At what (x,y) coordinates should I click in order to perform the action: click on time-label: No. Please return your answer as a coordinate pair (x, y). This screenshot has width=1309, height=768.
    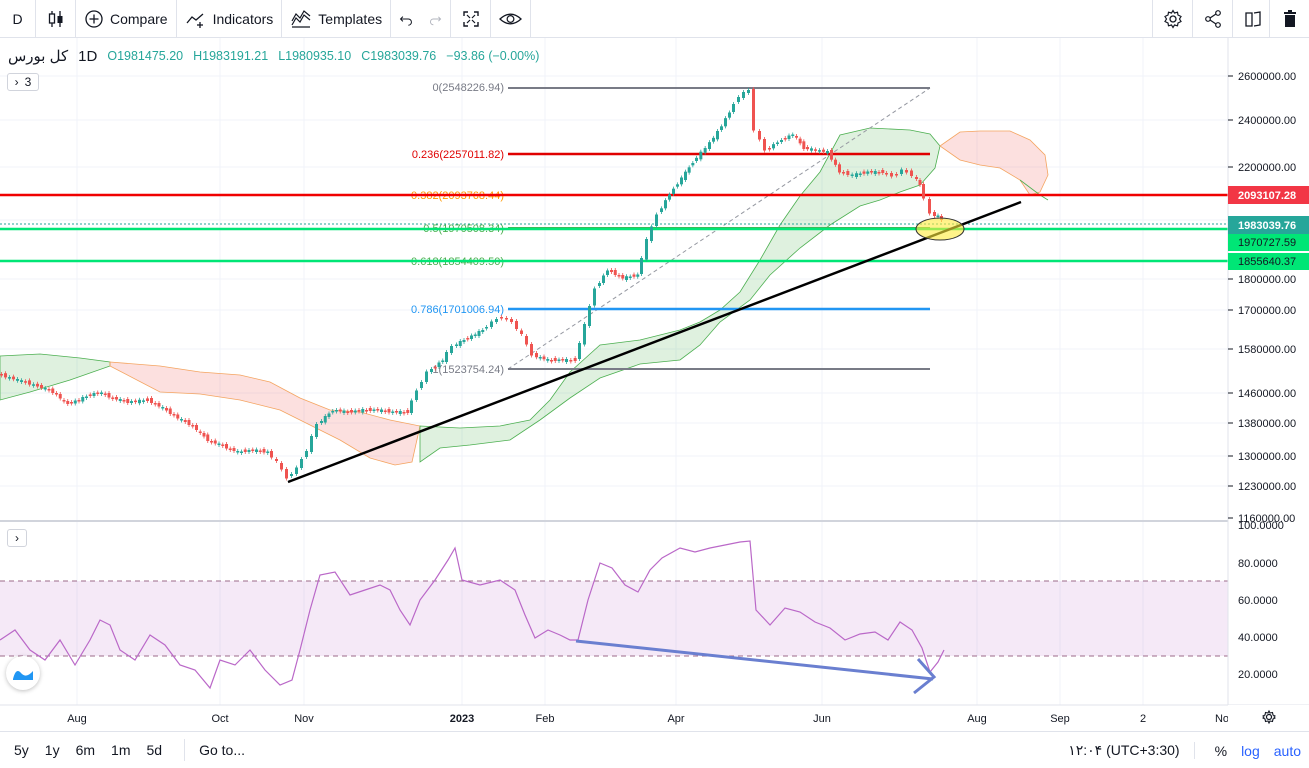
    Looking at the image, I should click on (1222, 719).